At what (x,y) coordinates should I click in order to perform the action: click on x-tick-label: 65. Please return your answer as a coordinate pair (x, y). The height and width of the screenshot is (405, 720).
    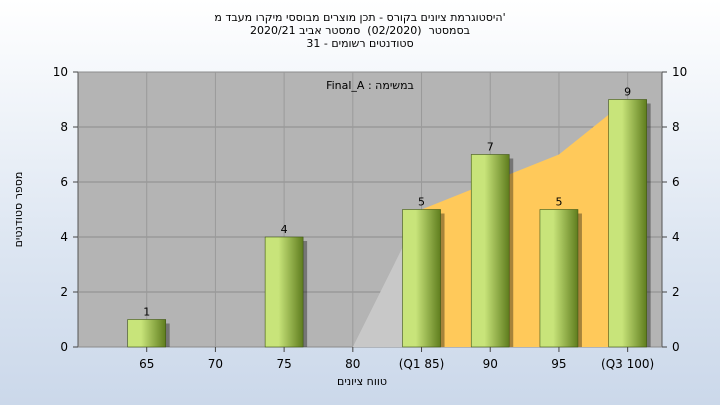
    Looking at the image, I should click on (146, 364).